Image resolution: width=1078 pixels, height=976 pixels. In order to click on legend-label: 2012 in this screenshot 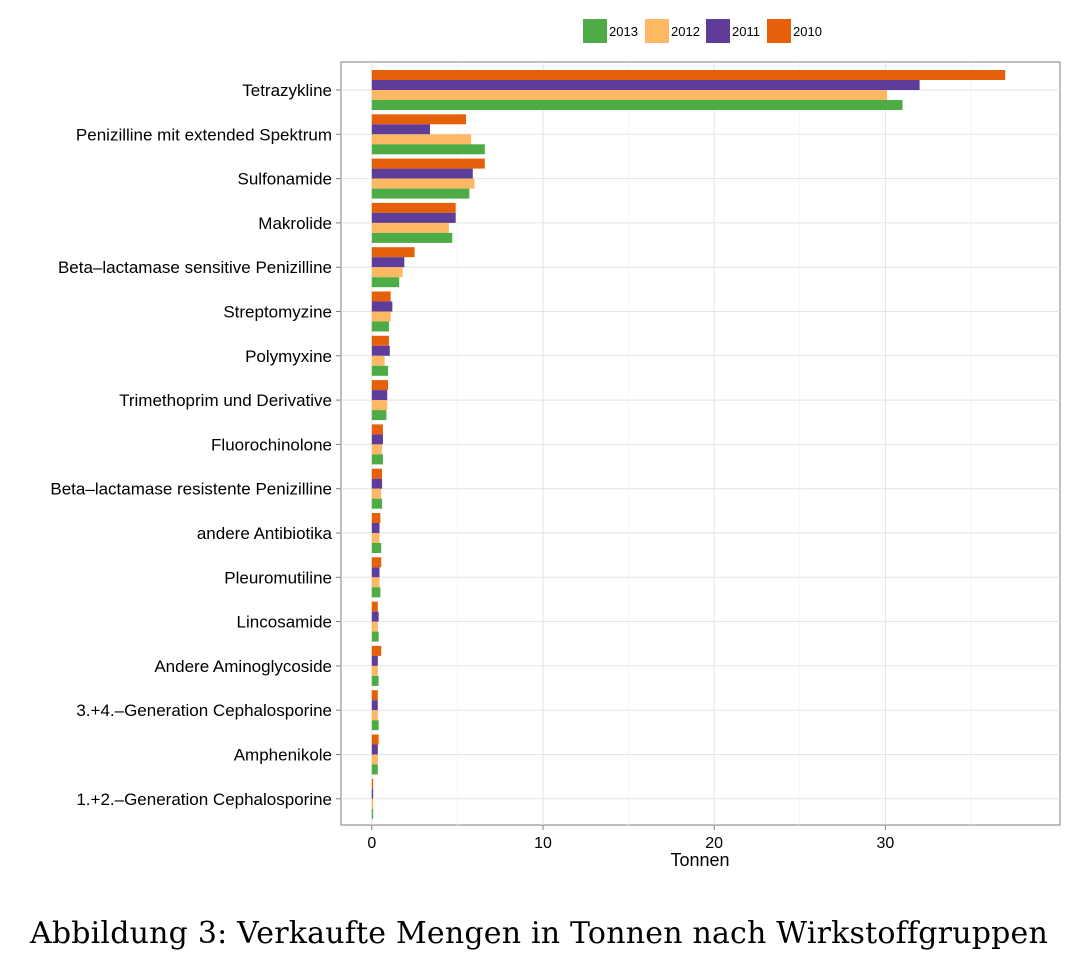, I will do `click(685, 31)`.